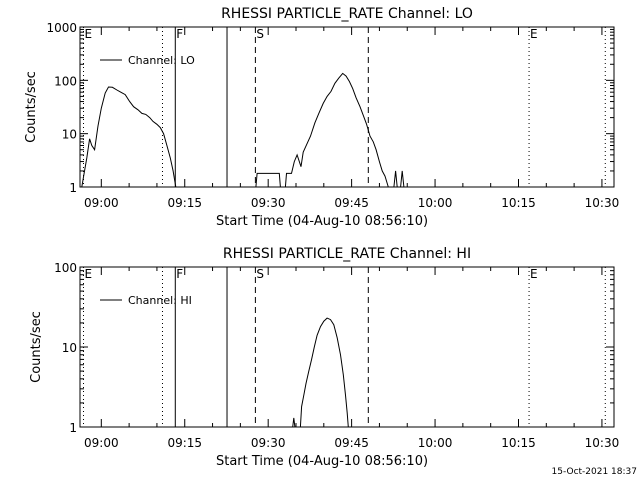 The height and width of the screenshot is (480, 640). What do you see at coordinates (347, 14) in the screenshot?
I see `chart-title: RHESSI PARTICLE_RATE Channel: LO` at bounding box center [347, 14].